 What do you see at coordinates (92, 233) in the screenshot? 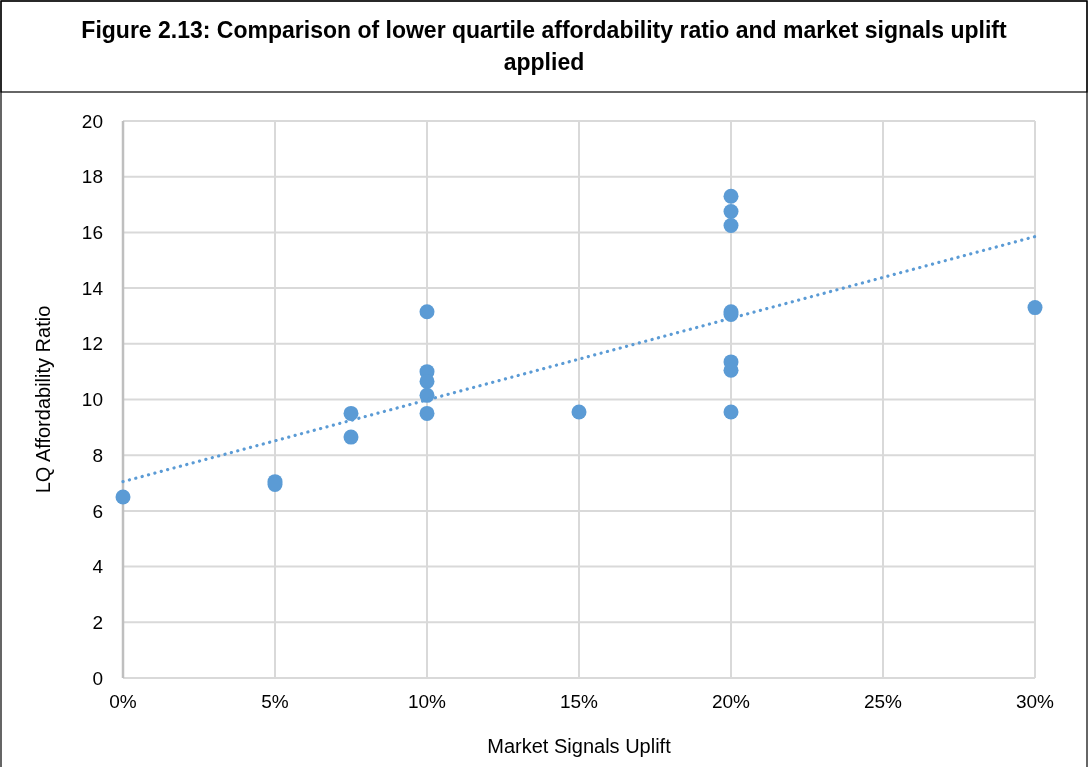
I see `y-tick-label: 16` at bounding box center [92, 233].